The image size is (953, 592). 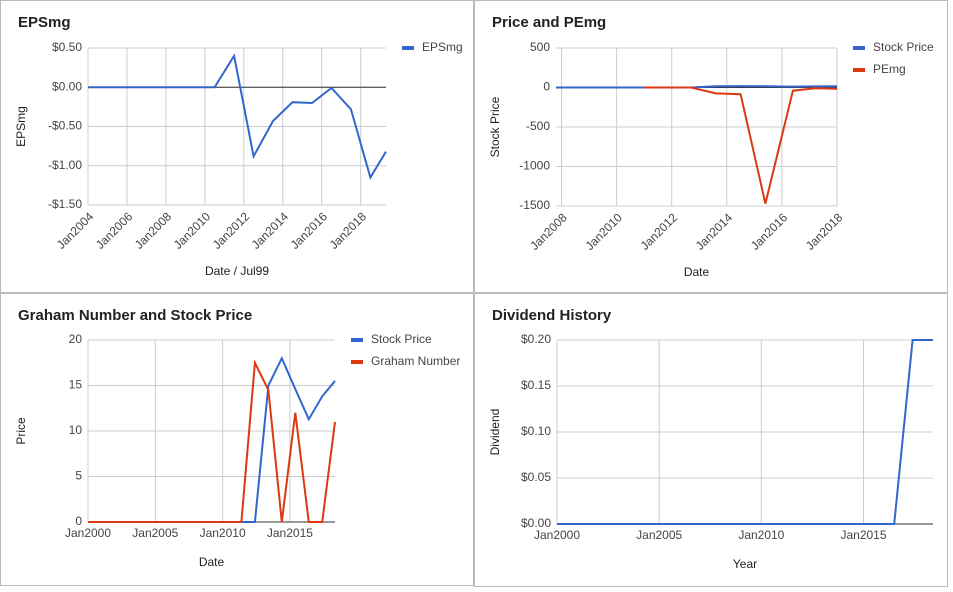 What do you see at coordinates (44, 22) in the screenshot?
I see `chart-title: EPSmg` at bounding box center [44, 22].